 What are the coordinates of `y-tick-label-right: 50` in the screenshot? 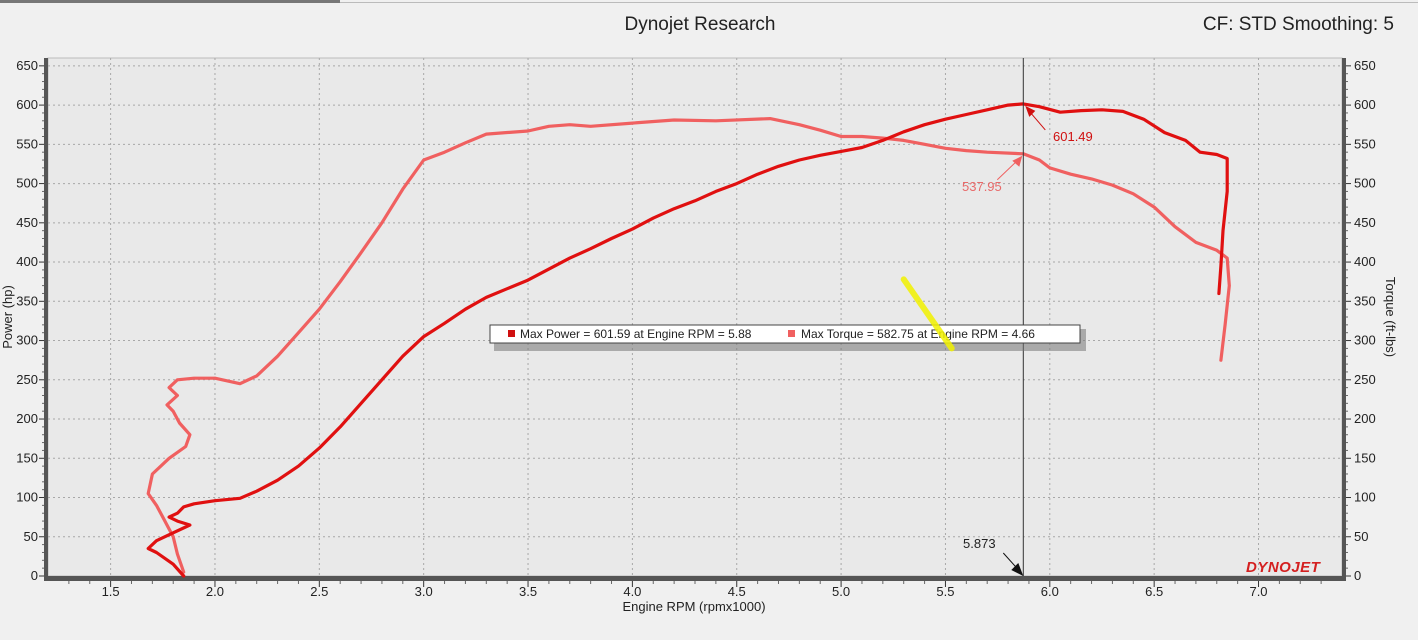 It's located at (1361, 536).